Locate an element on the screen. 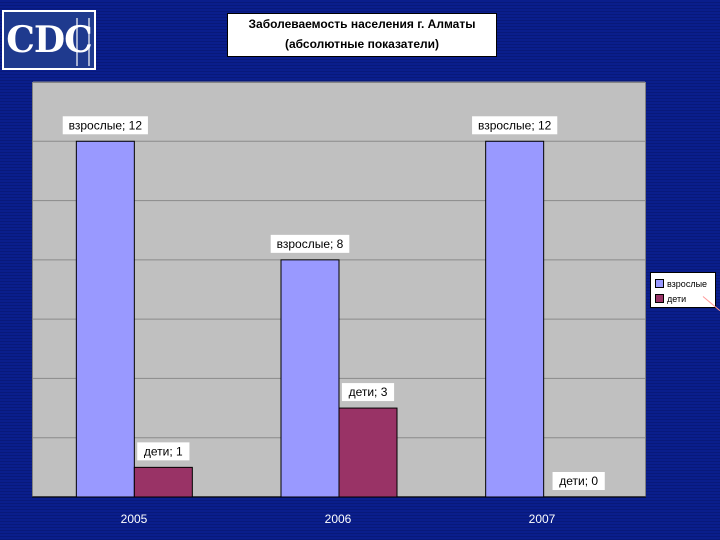 The width and height of the screenshot is (720, 540). legend: взрослые дети is located at coordinates (683, 290).